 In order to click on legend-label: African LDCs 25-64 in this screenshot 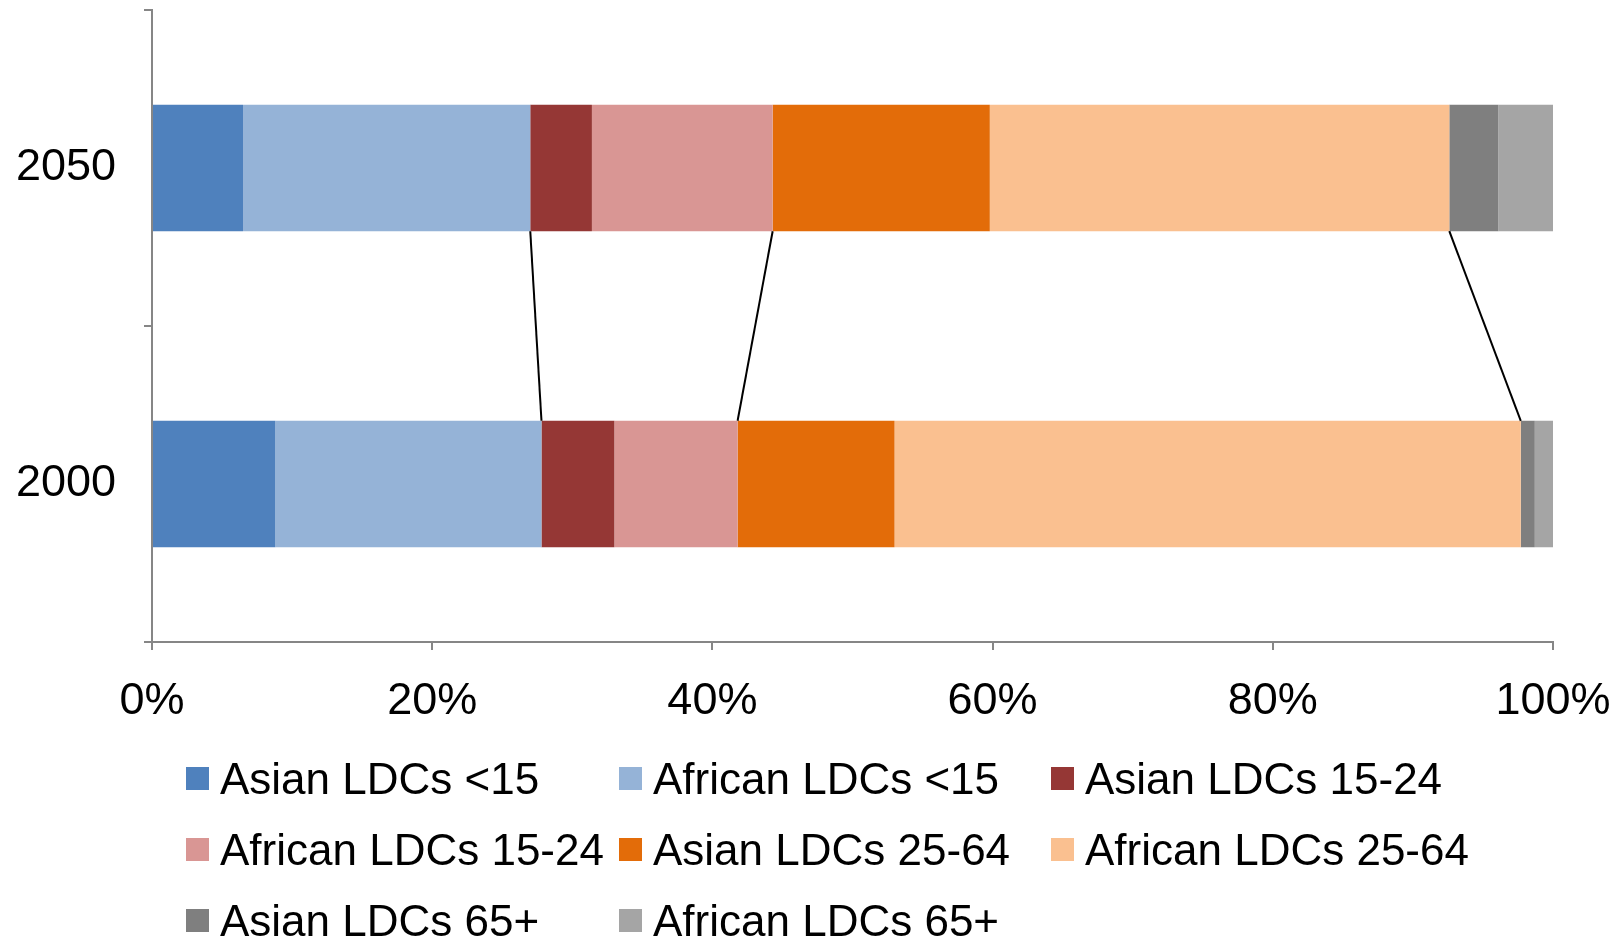, I will do `click(1277, 849)`.